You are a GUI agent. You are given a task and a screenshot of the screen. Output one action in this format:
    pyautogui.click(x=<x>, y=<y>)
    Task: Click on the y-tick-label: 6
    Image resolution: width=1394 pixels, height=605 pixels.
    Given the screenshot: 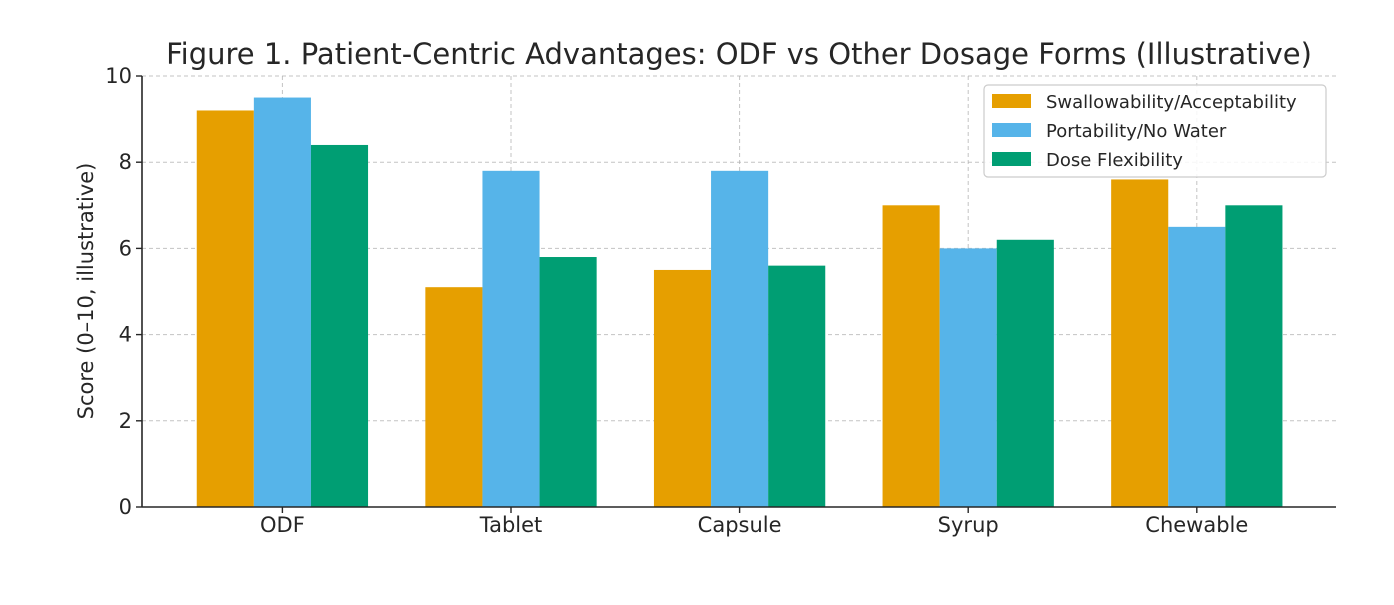 What is the action you would take?
    pyautogui.click(x=125, y=248)
    